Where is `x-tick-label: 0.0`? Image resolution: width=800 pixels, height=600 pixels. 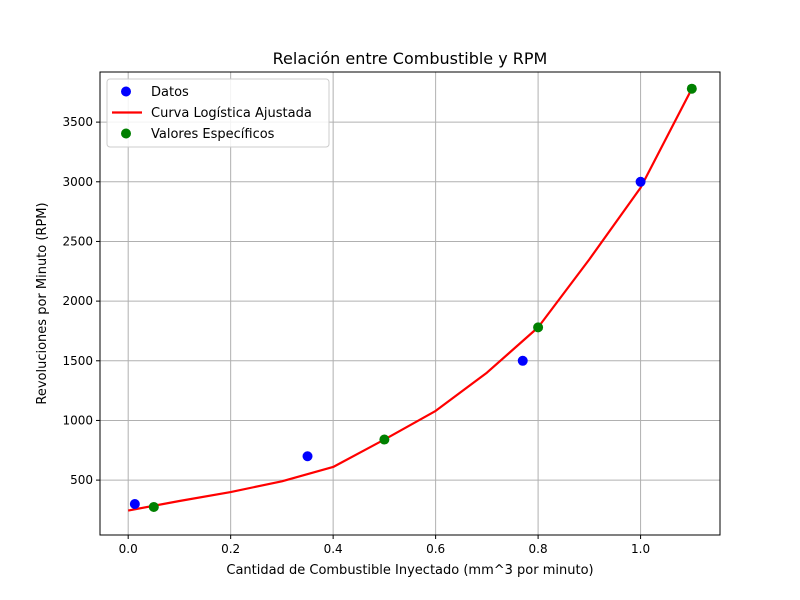
x-tick-label: 0.0 is located at coordinates (128, 549).